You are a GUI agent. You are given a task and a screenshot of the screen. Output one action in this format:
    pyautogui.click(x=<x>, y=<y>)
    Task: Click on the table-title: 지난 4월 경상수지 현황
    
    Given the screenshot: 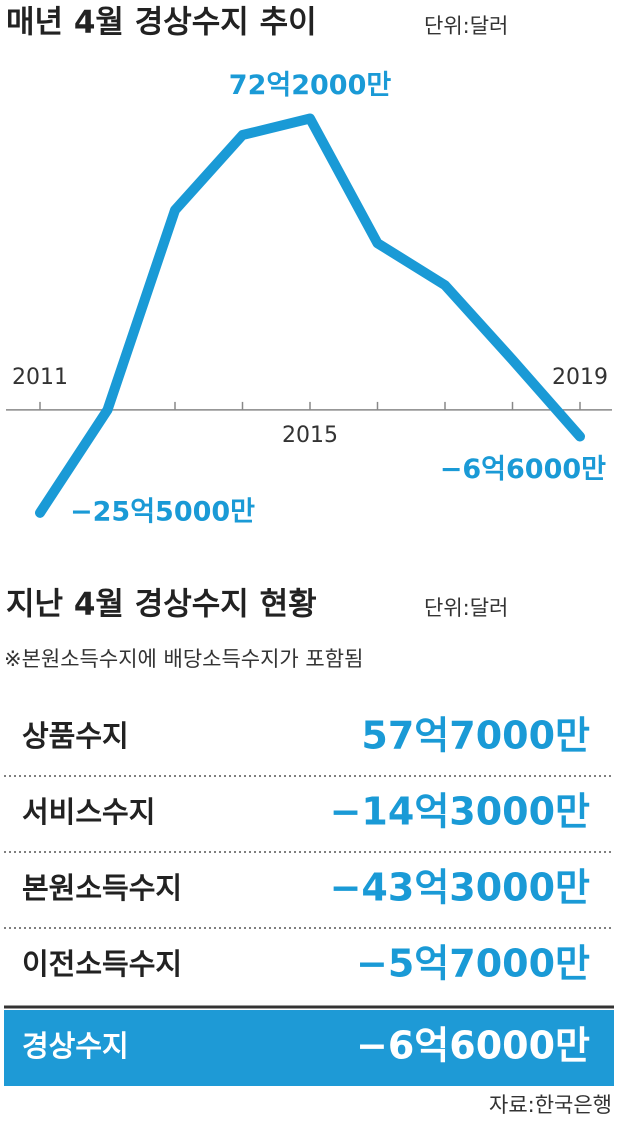 What is the action you would take?
    pyautogui.click(x=161, y=605)
    